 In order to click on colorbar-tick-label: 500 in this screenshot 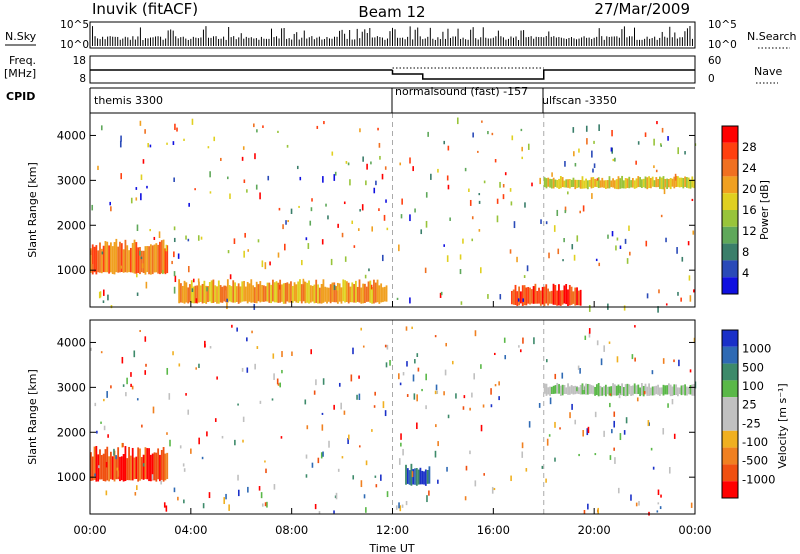, I will do `click(753, 367)`.